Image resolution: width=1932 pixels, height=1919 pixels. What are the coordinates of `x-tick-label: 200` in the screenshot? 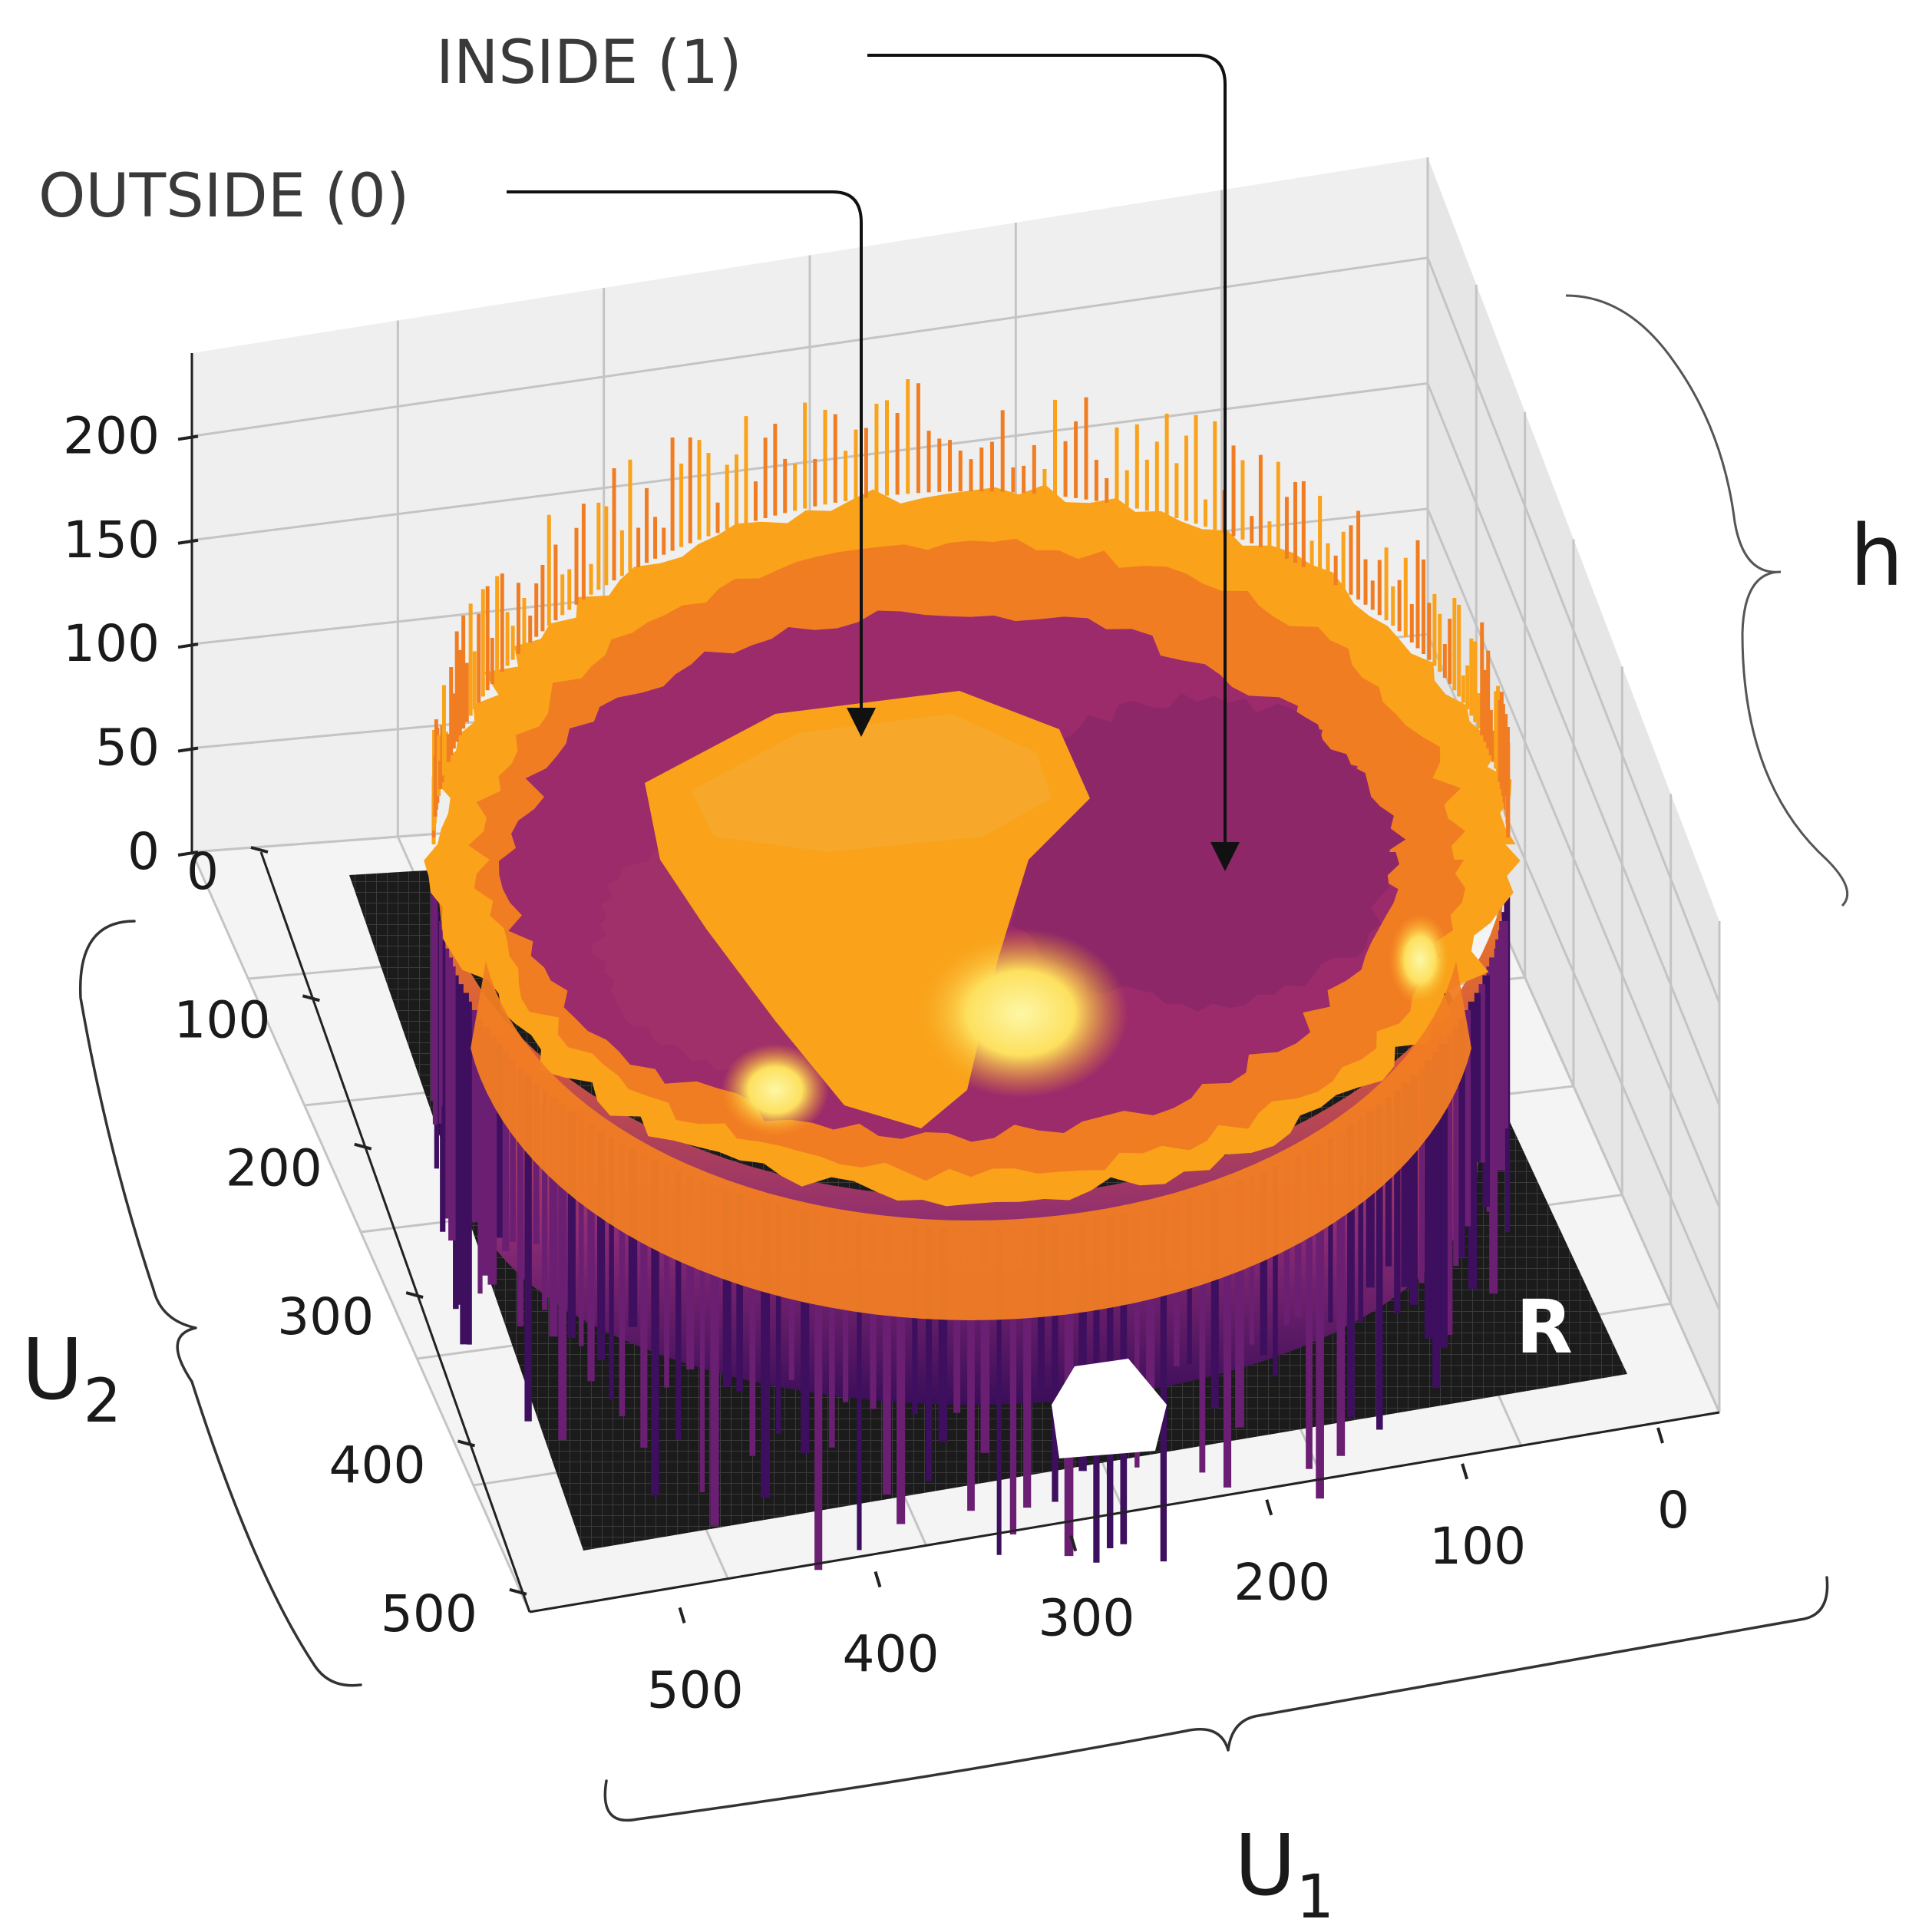 It's located at (1282, 1582).